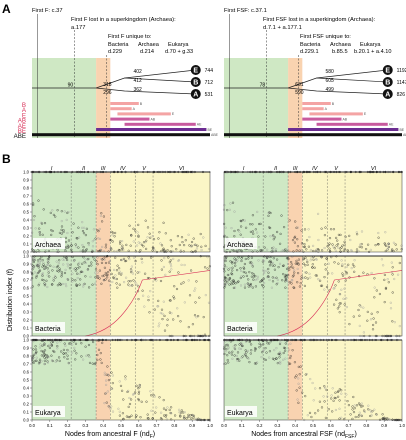  I want to click on y-tick-label: 1.0, so click(26, 172).